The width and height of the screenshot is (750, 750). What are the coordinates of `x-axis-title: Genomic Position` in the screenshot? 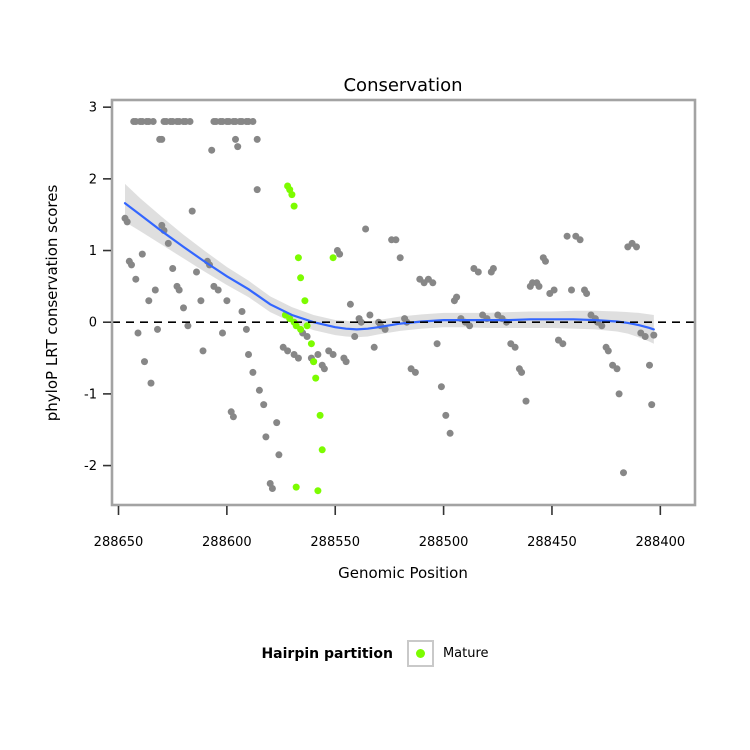 It's located at (403, 573).